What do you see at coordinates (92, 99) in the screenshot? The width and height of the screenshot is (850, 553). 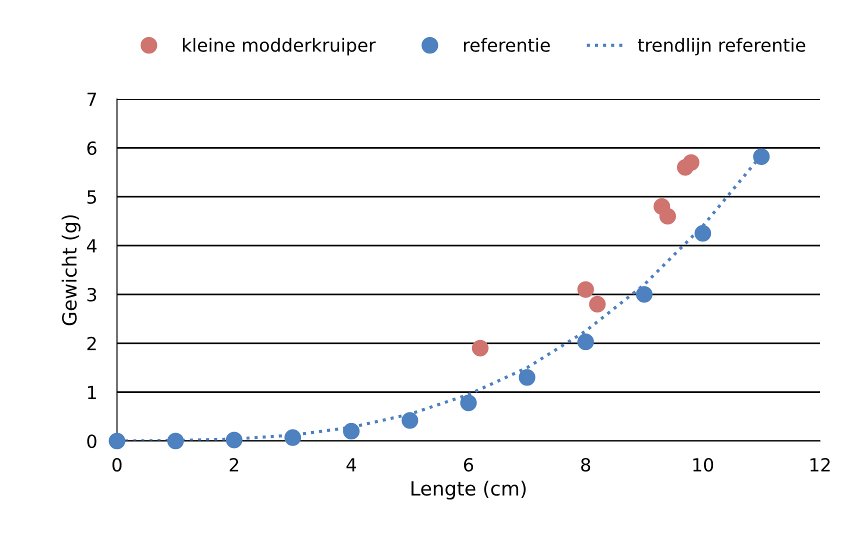 I see `y-tick-label: 7` at bounding box center [92, 99].